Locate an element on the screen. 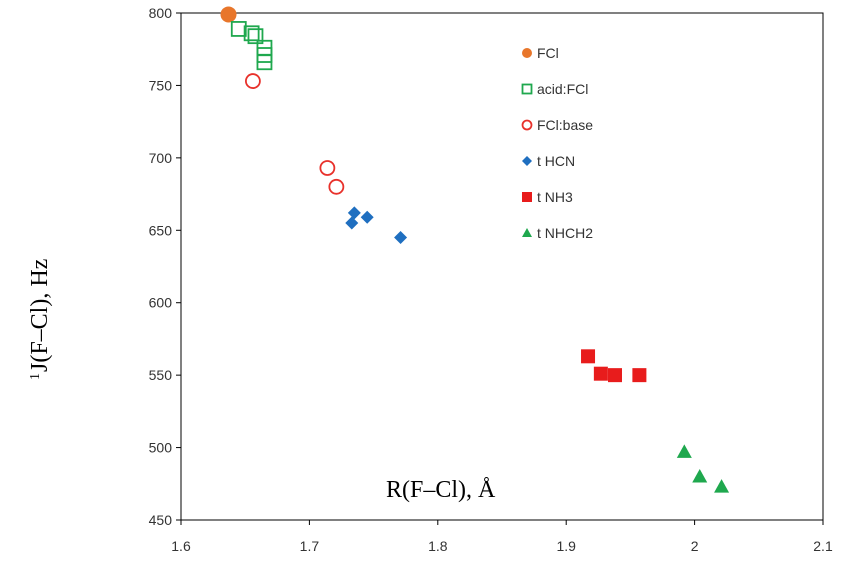  y-tick-label: 600 is located at coordinates (161, 303).